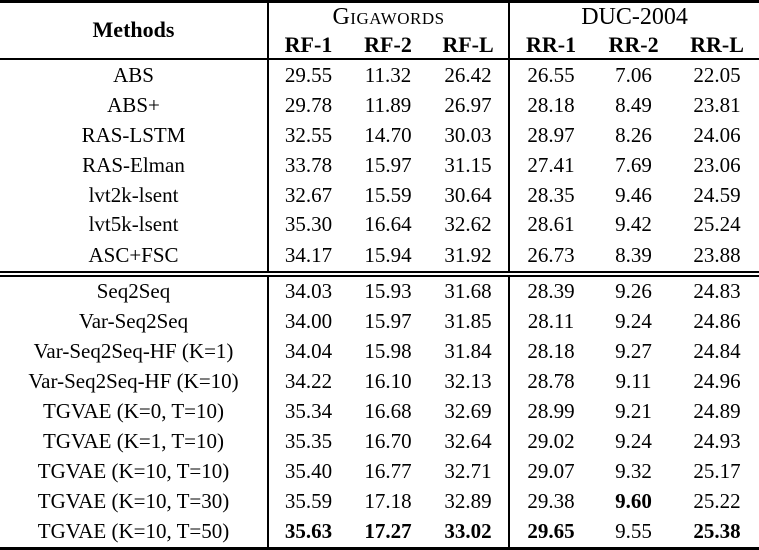 The width and height of the screenshot is (759, 550). I want to click on score-cell: 28.78, so click(550, 381).